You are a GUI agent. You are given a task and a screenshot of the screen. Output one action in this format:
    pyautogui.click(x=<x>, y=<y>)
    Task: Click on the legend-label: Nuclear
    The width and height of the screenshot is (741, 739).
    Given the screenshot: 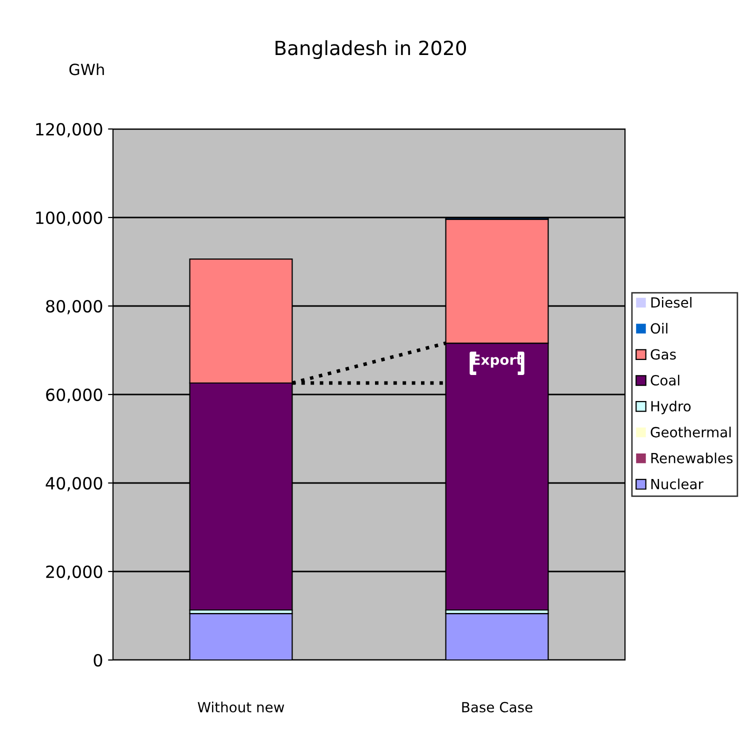 What is the action you would take?
    pyautogui.click(x=677, y=484)
    